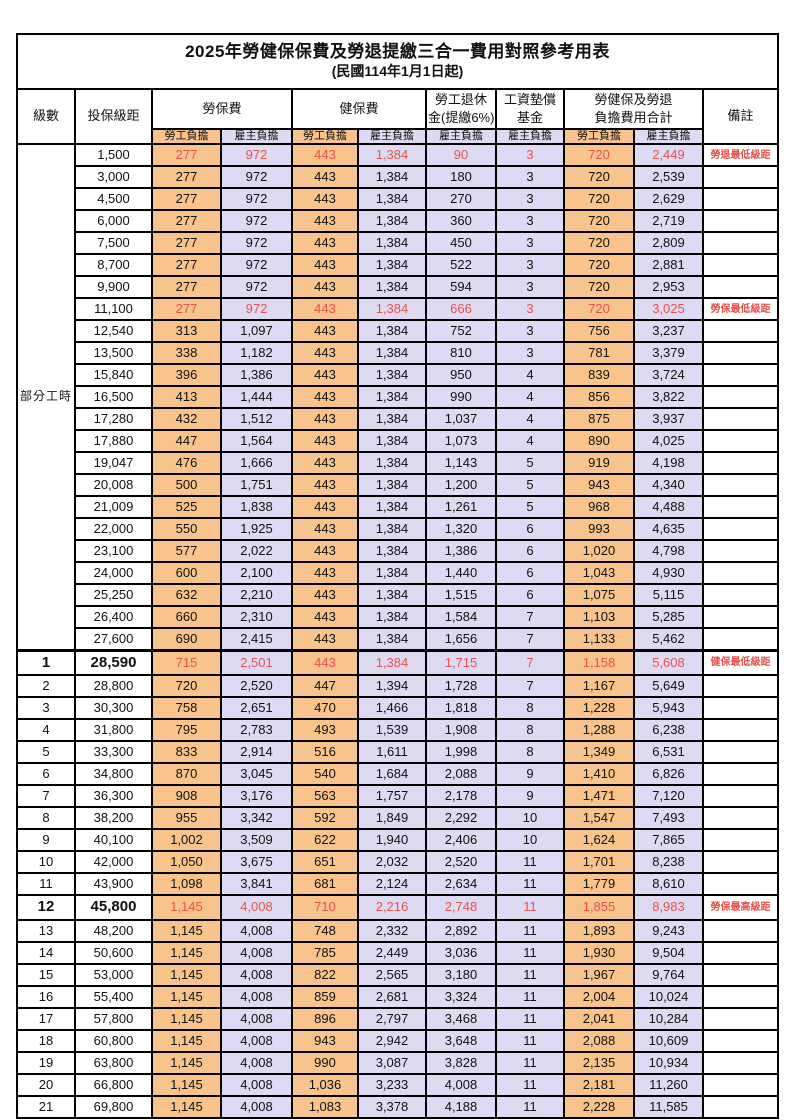 The image size is (791, 1120). What do you see at coordinates (113, 686) in the screenshot?
I see `bracket-cell: 28,800` at bounding box center [113, 686].